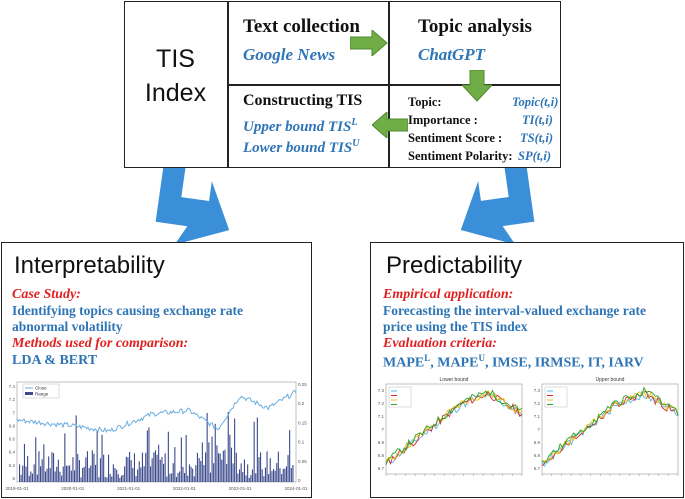 This screenshot has height=499, width=685. I want to click on text-collection-source: Google News, so click(289, 54).